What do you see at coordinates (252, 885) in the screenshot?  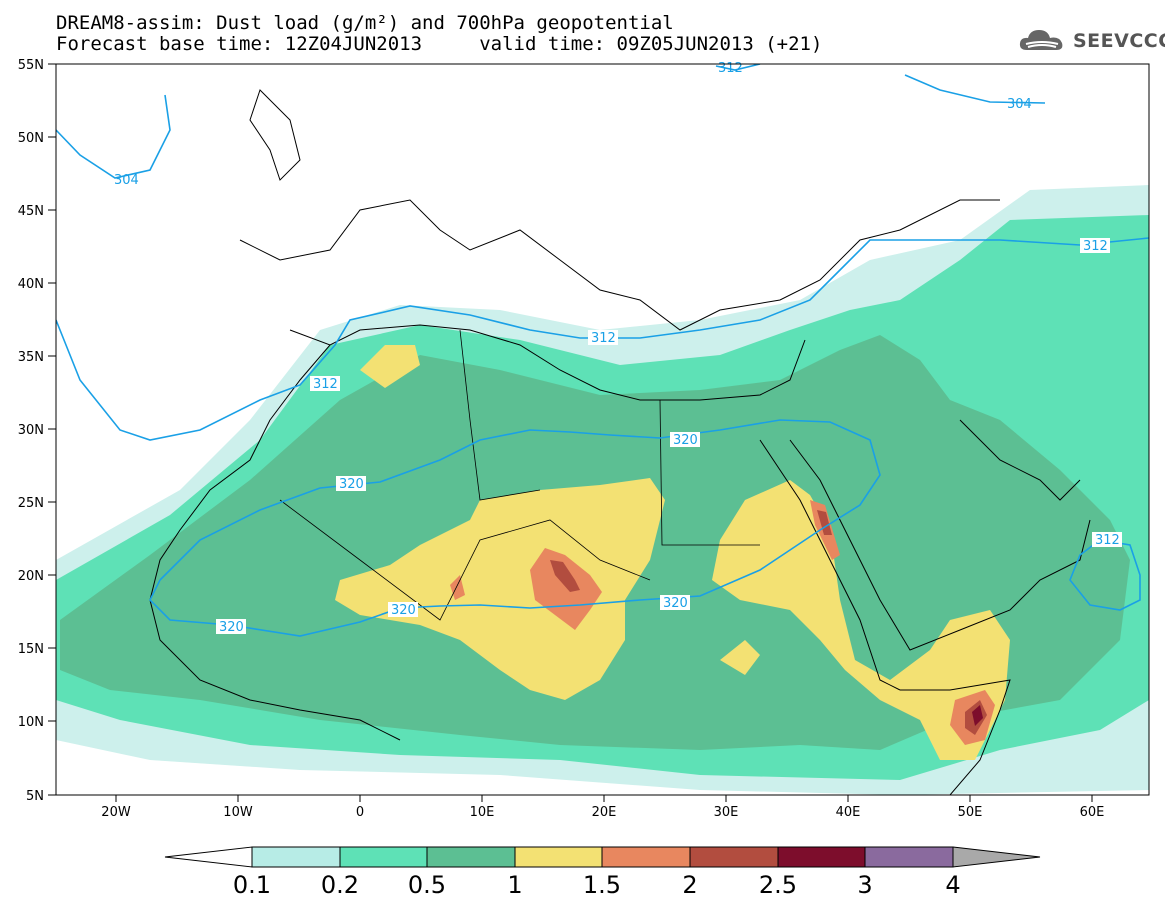 I see `colorbar-label: 0.1` at bounding box center [252, 885].